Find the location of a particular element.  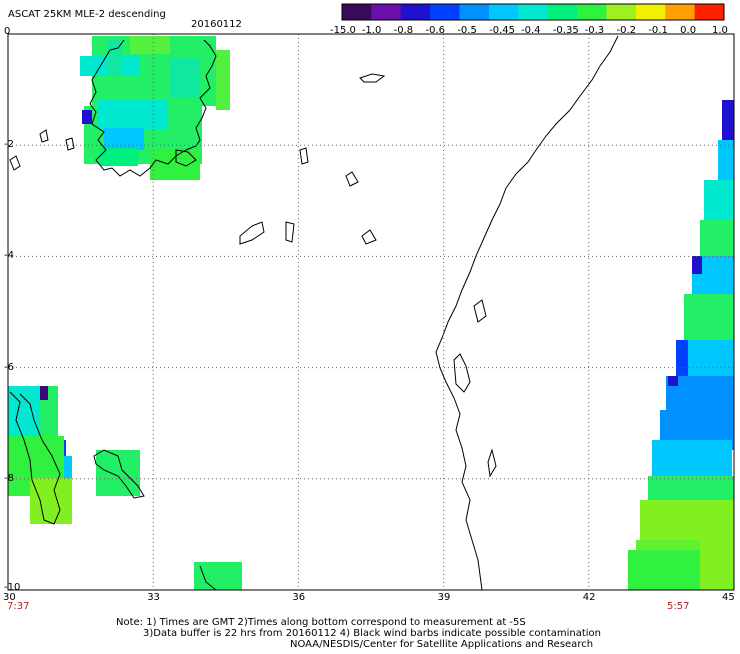

colorbar-label: -0.1 is located at coordinates (658, 30).